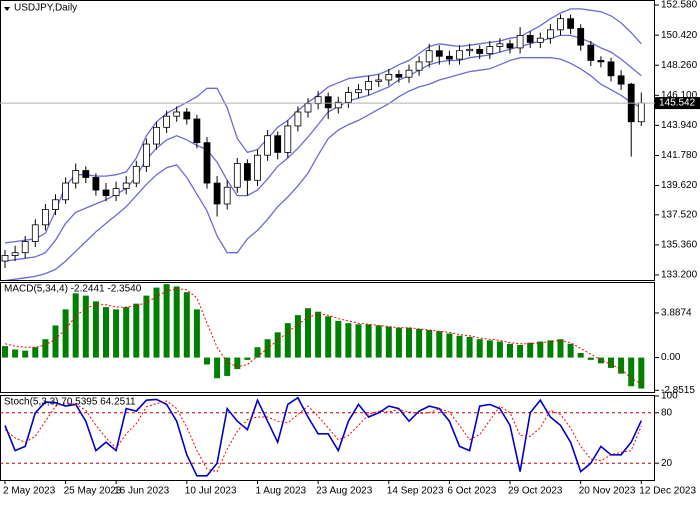 The height and width of the screenshot is (505, 700). Describe the element at coordinates (535, 491) in the screenshot. I see `x-tick-label: 29 Oct 2023` at that location.